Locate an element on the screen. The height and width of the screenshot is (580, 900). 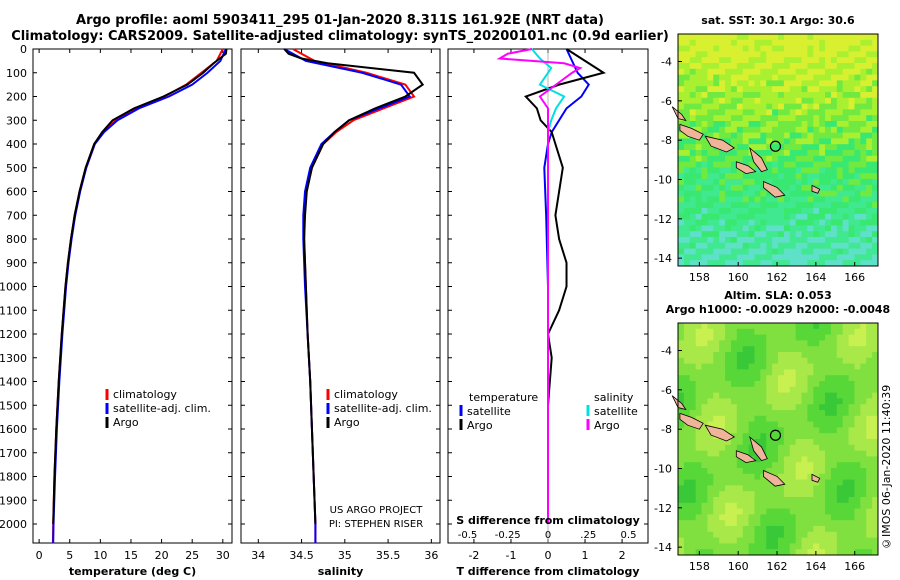
y-tick-label: 300 is located at coordinates (16, 120).